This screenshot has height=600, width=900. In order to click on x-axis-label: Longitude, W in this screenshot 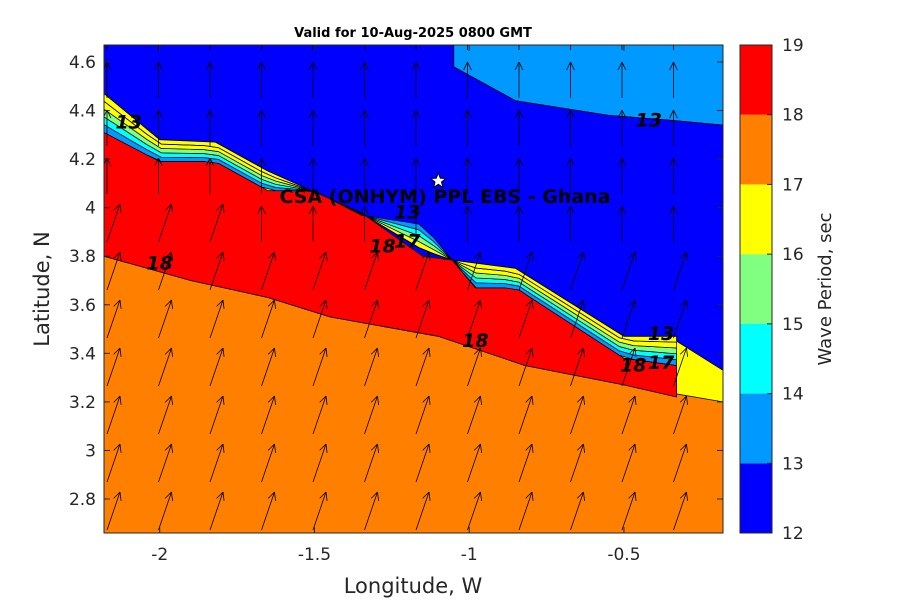, I will do `click(413, 586)`.